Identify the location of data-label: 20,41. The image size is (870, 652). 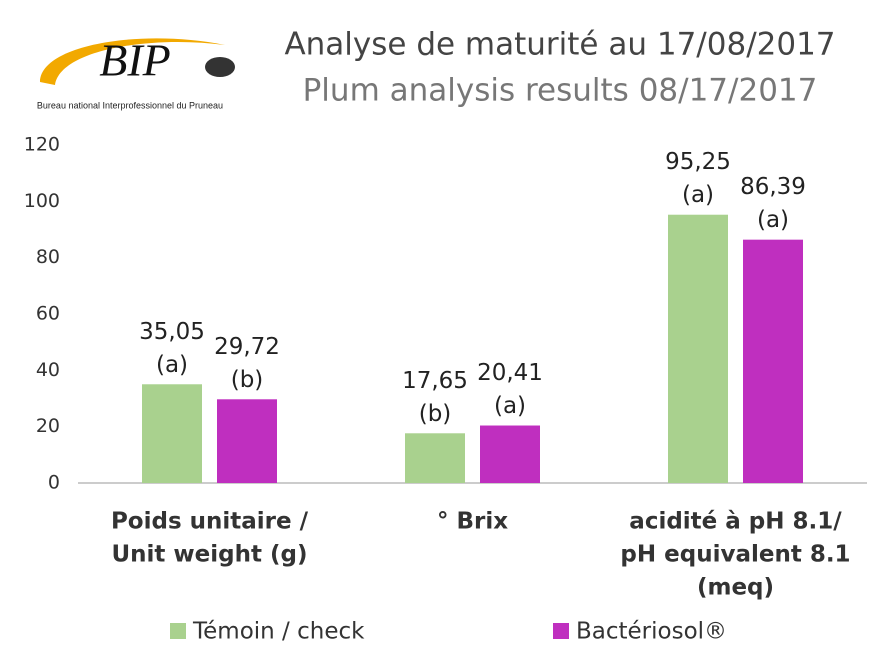
(510, 373).